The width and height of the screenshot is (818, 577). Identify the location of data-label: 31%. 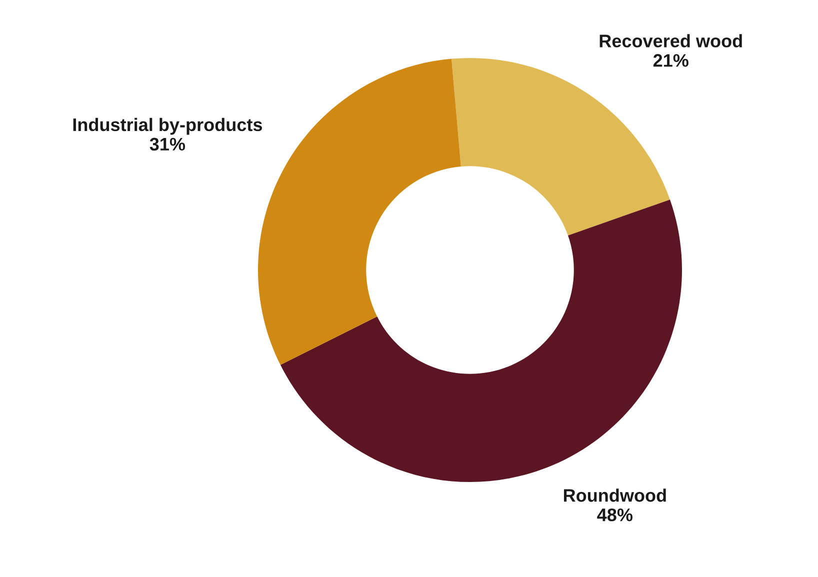
(168, 144).